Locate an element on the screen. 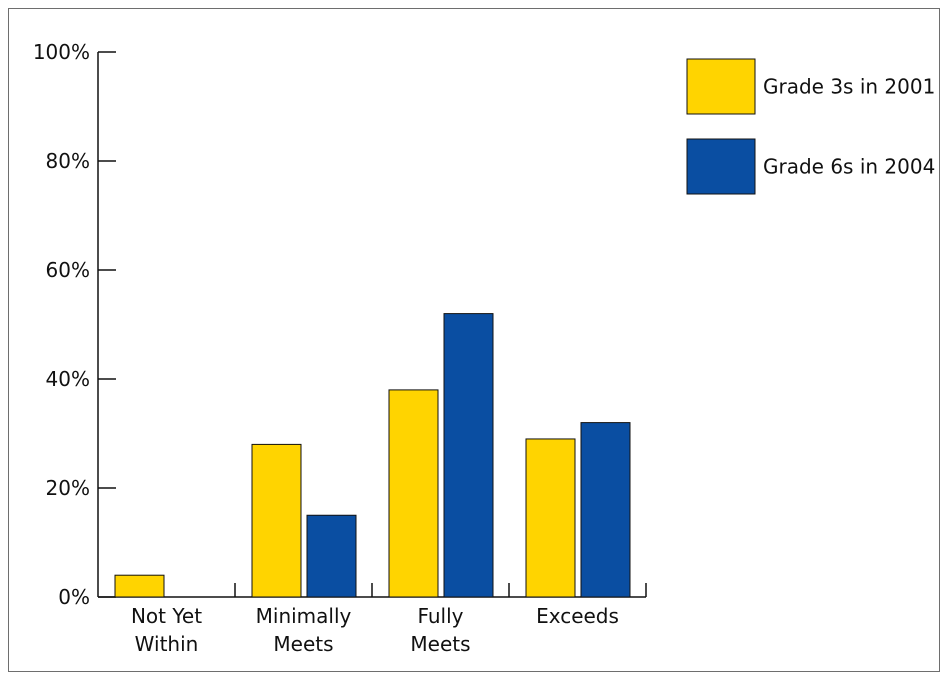 The image size is (948, 676). y-tick-label: 40% is located at coordinates (68, 379).